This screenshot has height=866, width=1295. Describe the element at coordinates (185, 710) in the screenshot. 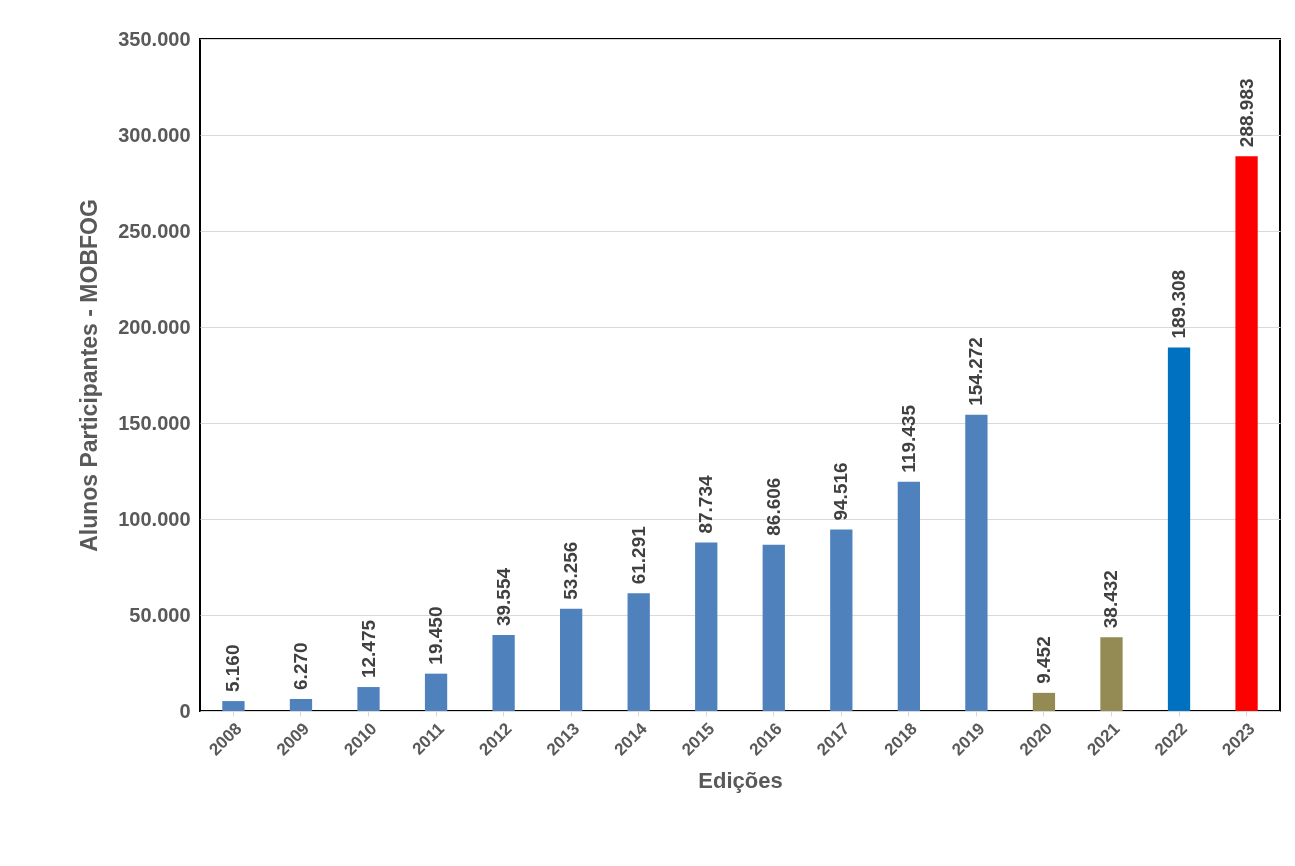

I see `y-tick-label: 0` at that location.